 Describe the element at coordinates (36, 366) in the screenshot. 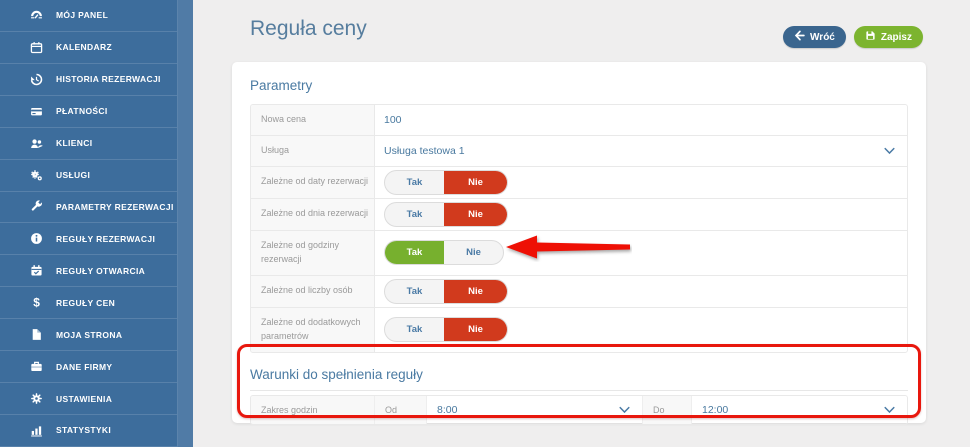

I see `briefcase-icon` at that location.